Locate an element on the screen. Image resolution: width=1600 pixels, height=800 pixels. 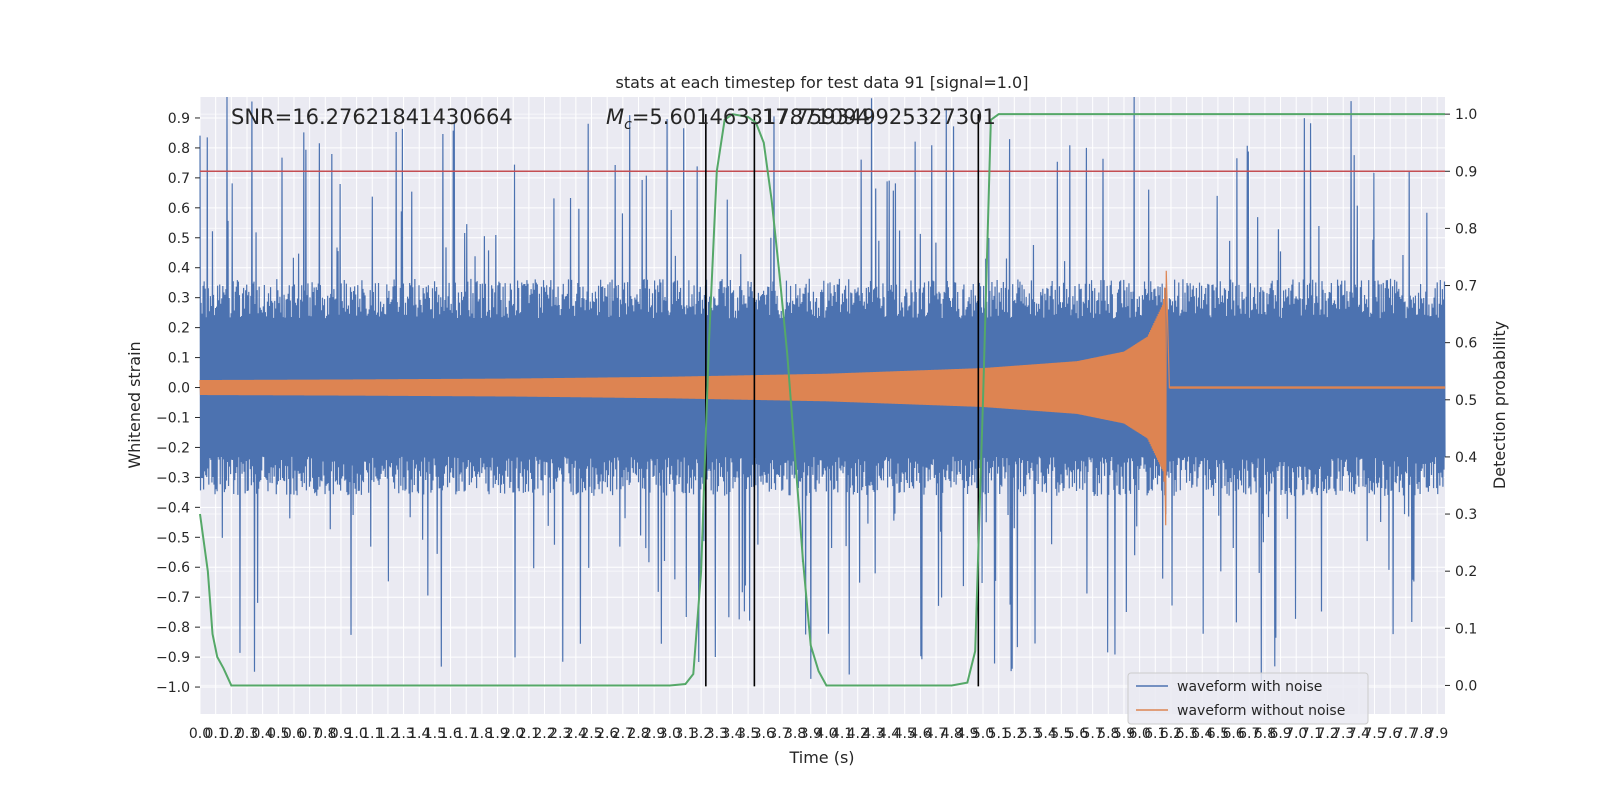
x-tick-label: 5.8 is located at coordinates (1108, 734).